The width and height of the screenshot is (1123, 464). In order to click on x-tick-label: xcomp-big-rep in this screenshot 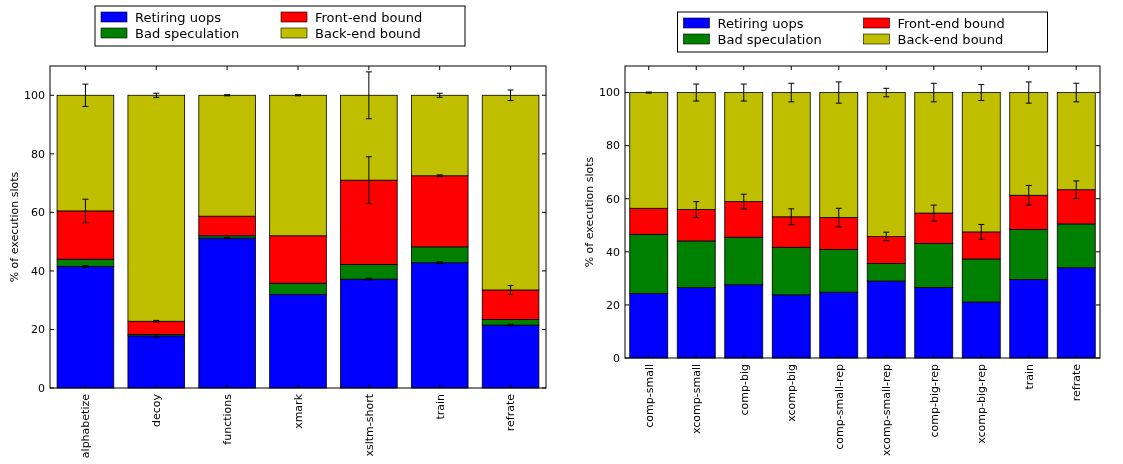, I will do `click(982, 404)`.